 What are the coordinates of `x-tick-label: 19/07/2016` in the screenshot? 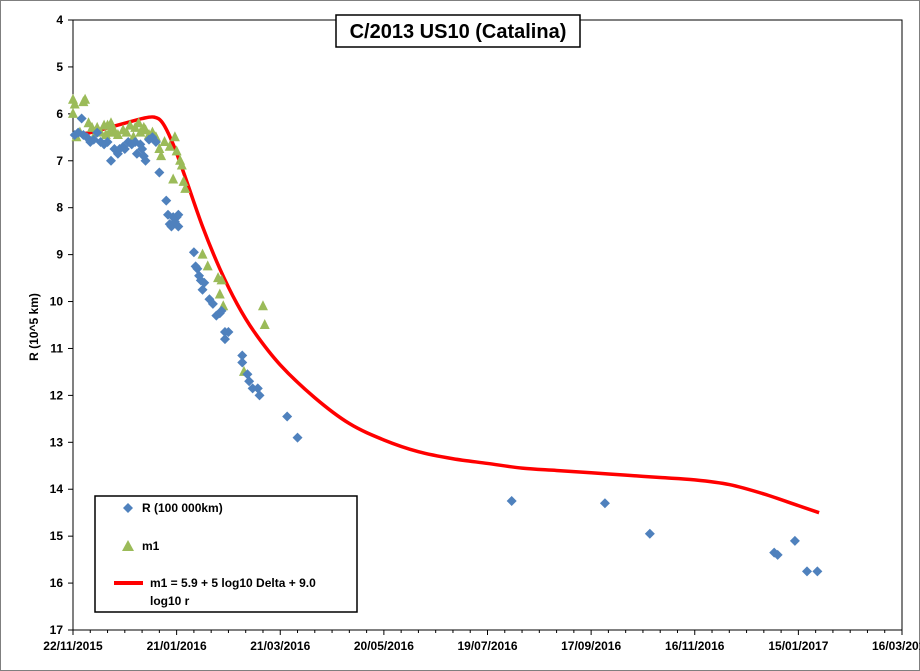 It's located at (487, 646).